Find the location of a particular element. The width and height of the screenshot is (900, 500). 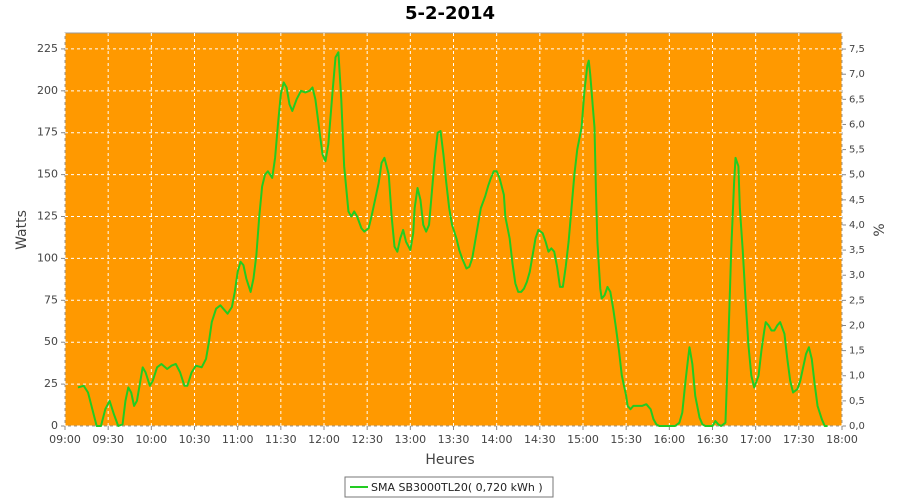

x-tick-label: 12:30 is located at coordinates (367, 439).